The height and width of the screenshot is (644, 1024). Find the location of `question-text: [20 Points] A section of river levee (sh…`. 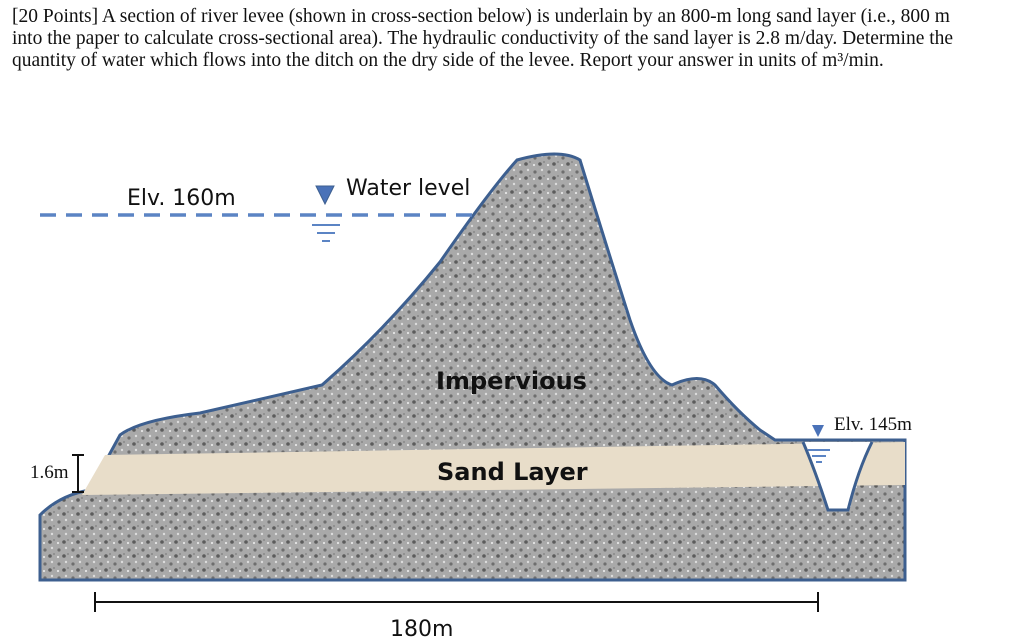

question-text: [20 Points] A section of river levee (sh… is located at coordinates (483, 38).